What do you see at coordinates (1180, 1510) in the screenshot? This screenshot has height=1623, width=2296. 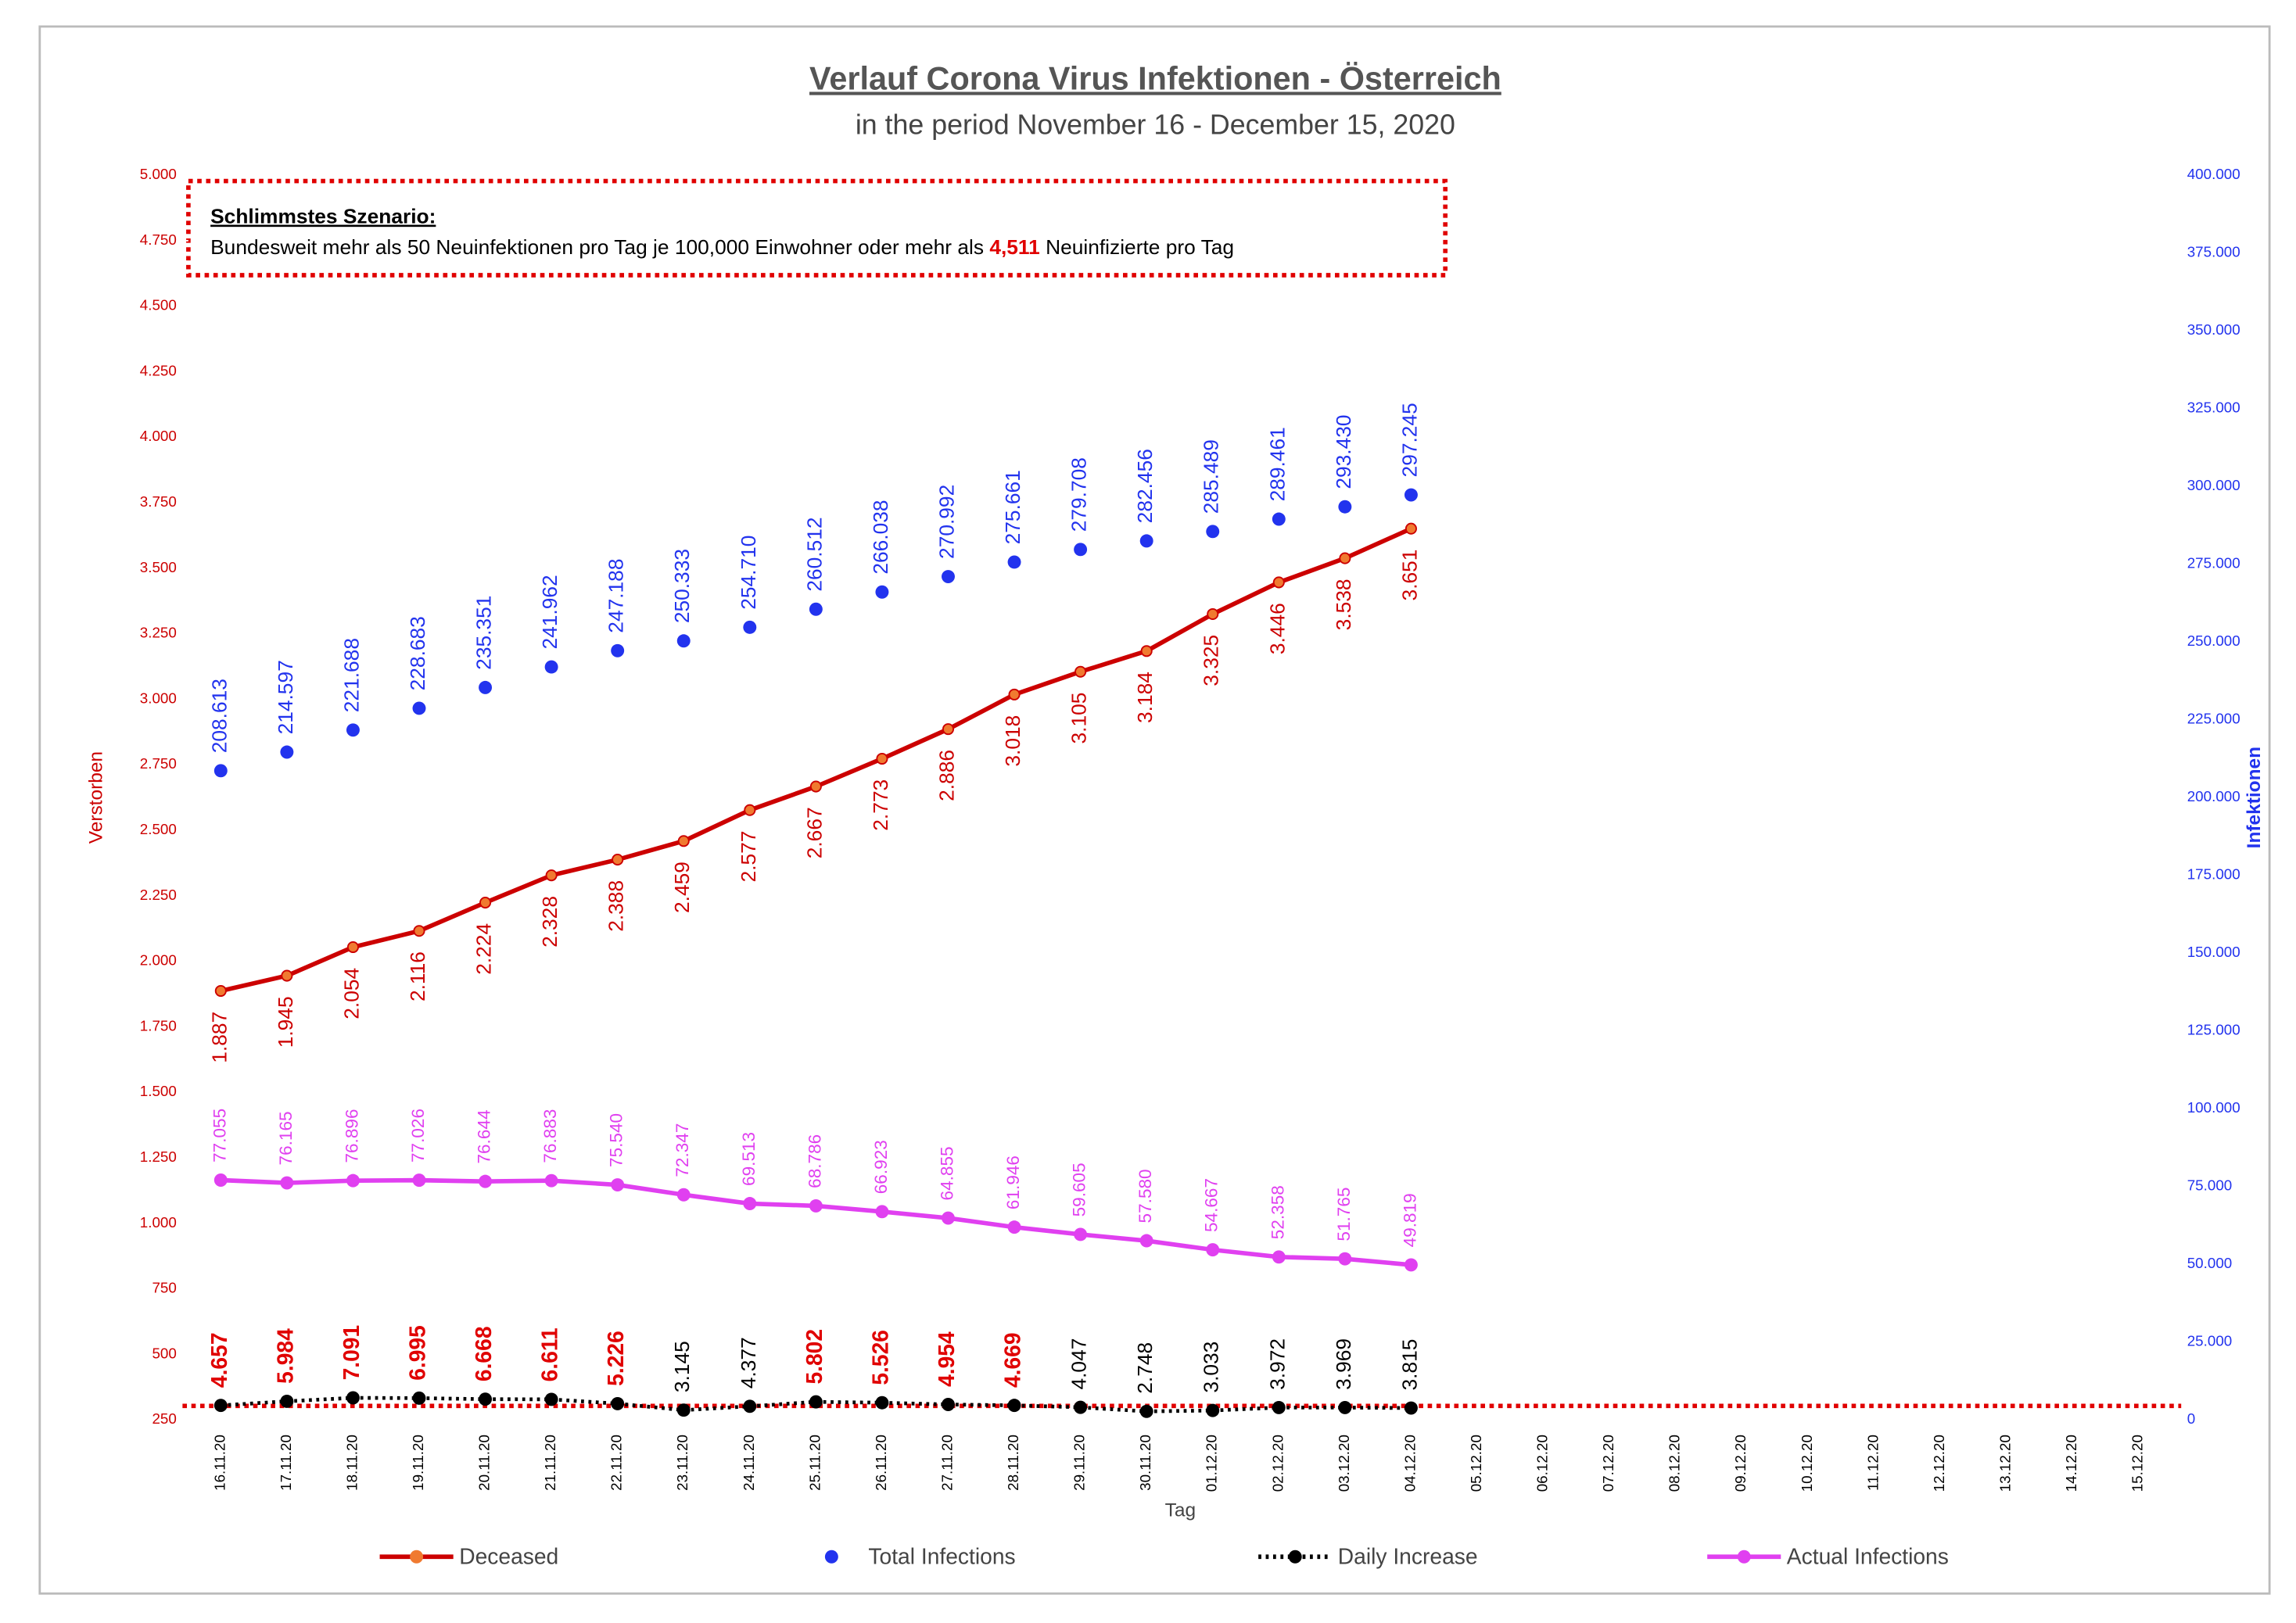 I see `x-axis-label: Tag` at bounding box center [1180, 1510].